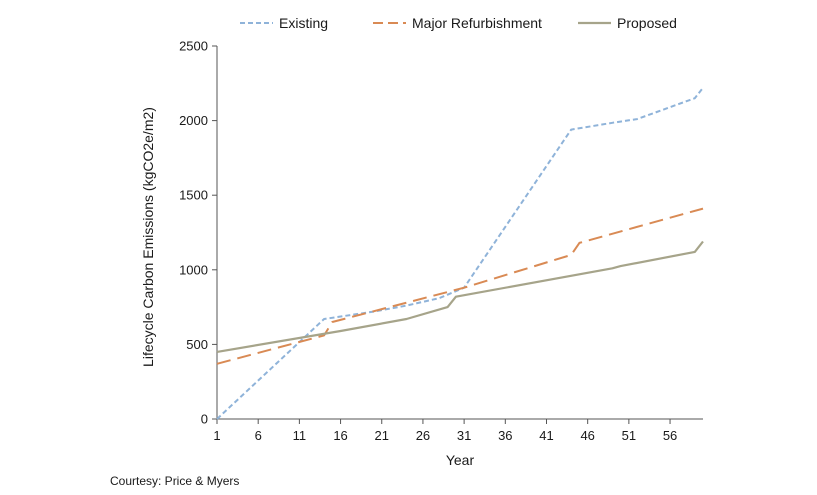 The width and height of the screenshot is (817, 495). I want to click on series-line-proposed, so click(460, 296).